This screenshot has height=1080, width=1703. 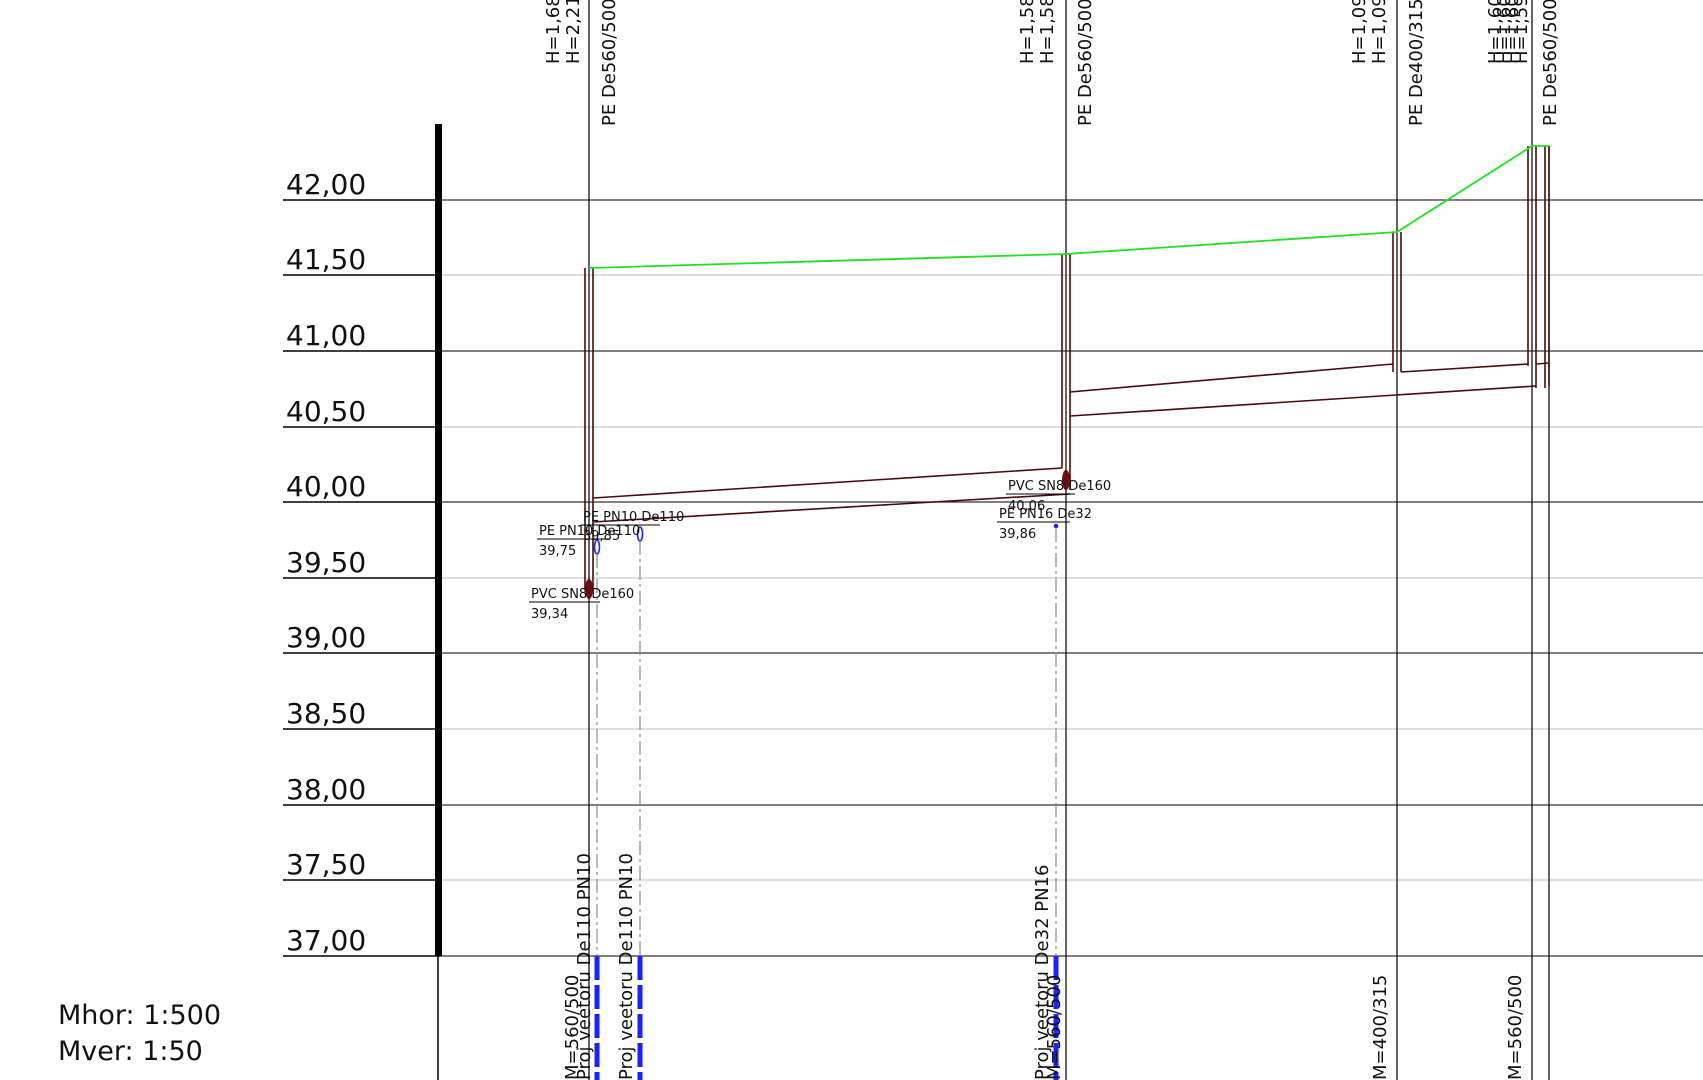 What do you see at coordinates (1042, 972) in the screenshot?
I see `water-pipe-label: Proj veetoru De32 PN16` at bounding box center [1042, 972].